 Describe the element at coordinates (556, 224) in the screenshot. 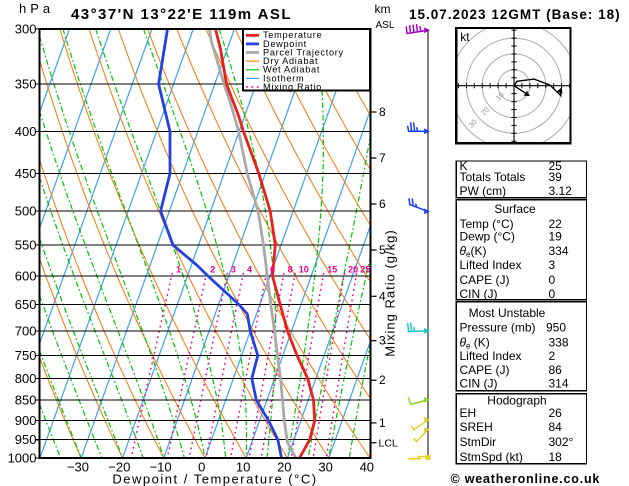

I see `svg-text: 22` at that location.